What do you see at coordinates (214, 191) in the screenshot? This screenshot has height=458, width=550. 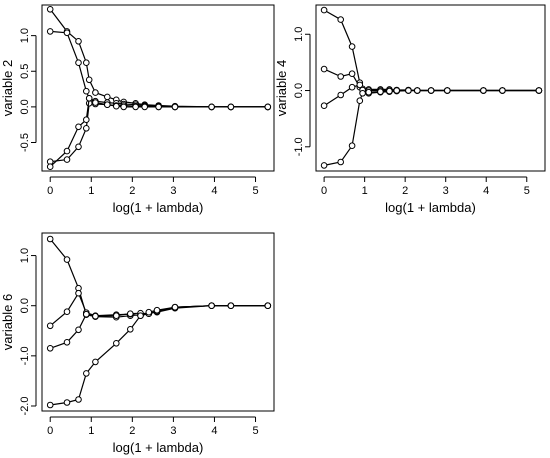 I see `x-tick-label: 4` at bounding box center [214, 191].